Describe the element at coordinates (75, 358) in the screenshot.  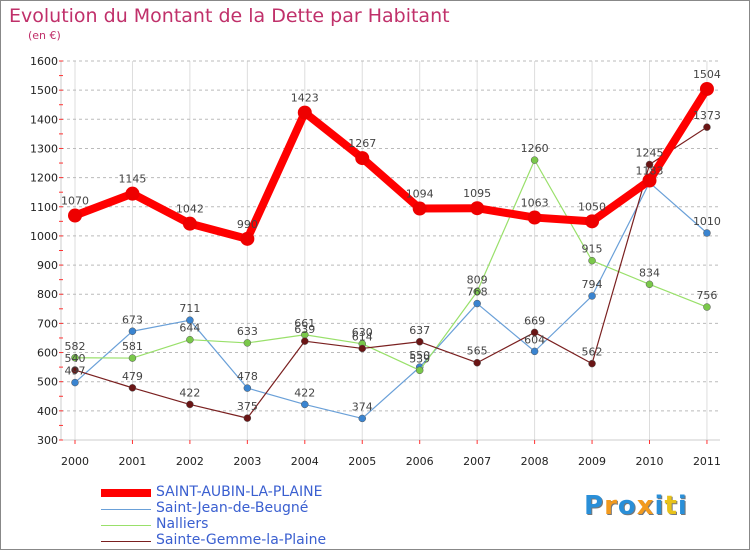
I see `data-label: 540` at that location.